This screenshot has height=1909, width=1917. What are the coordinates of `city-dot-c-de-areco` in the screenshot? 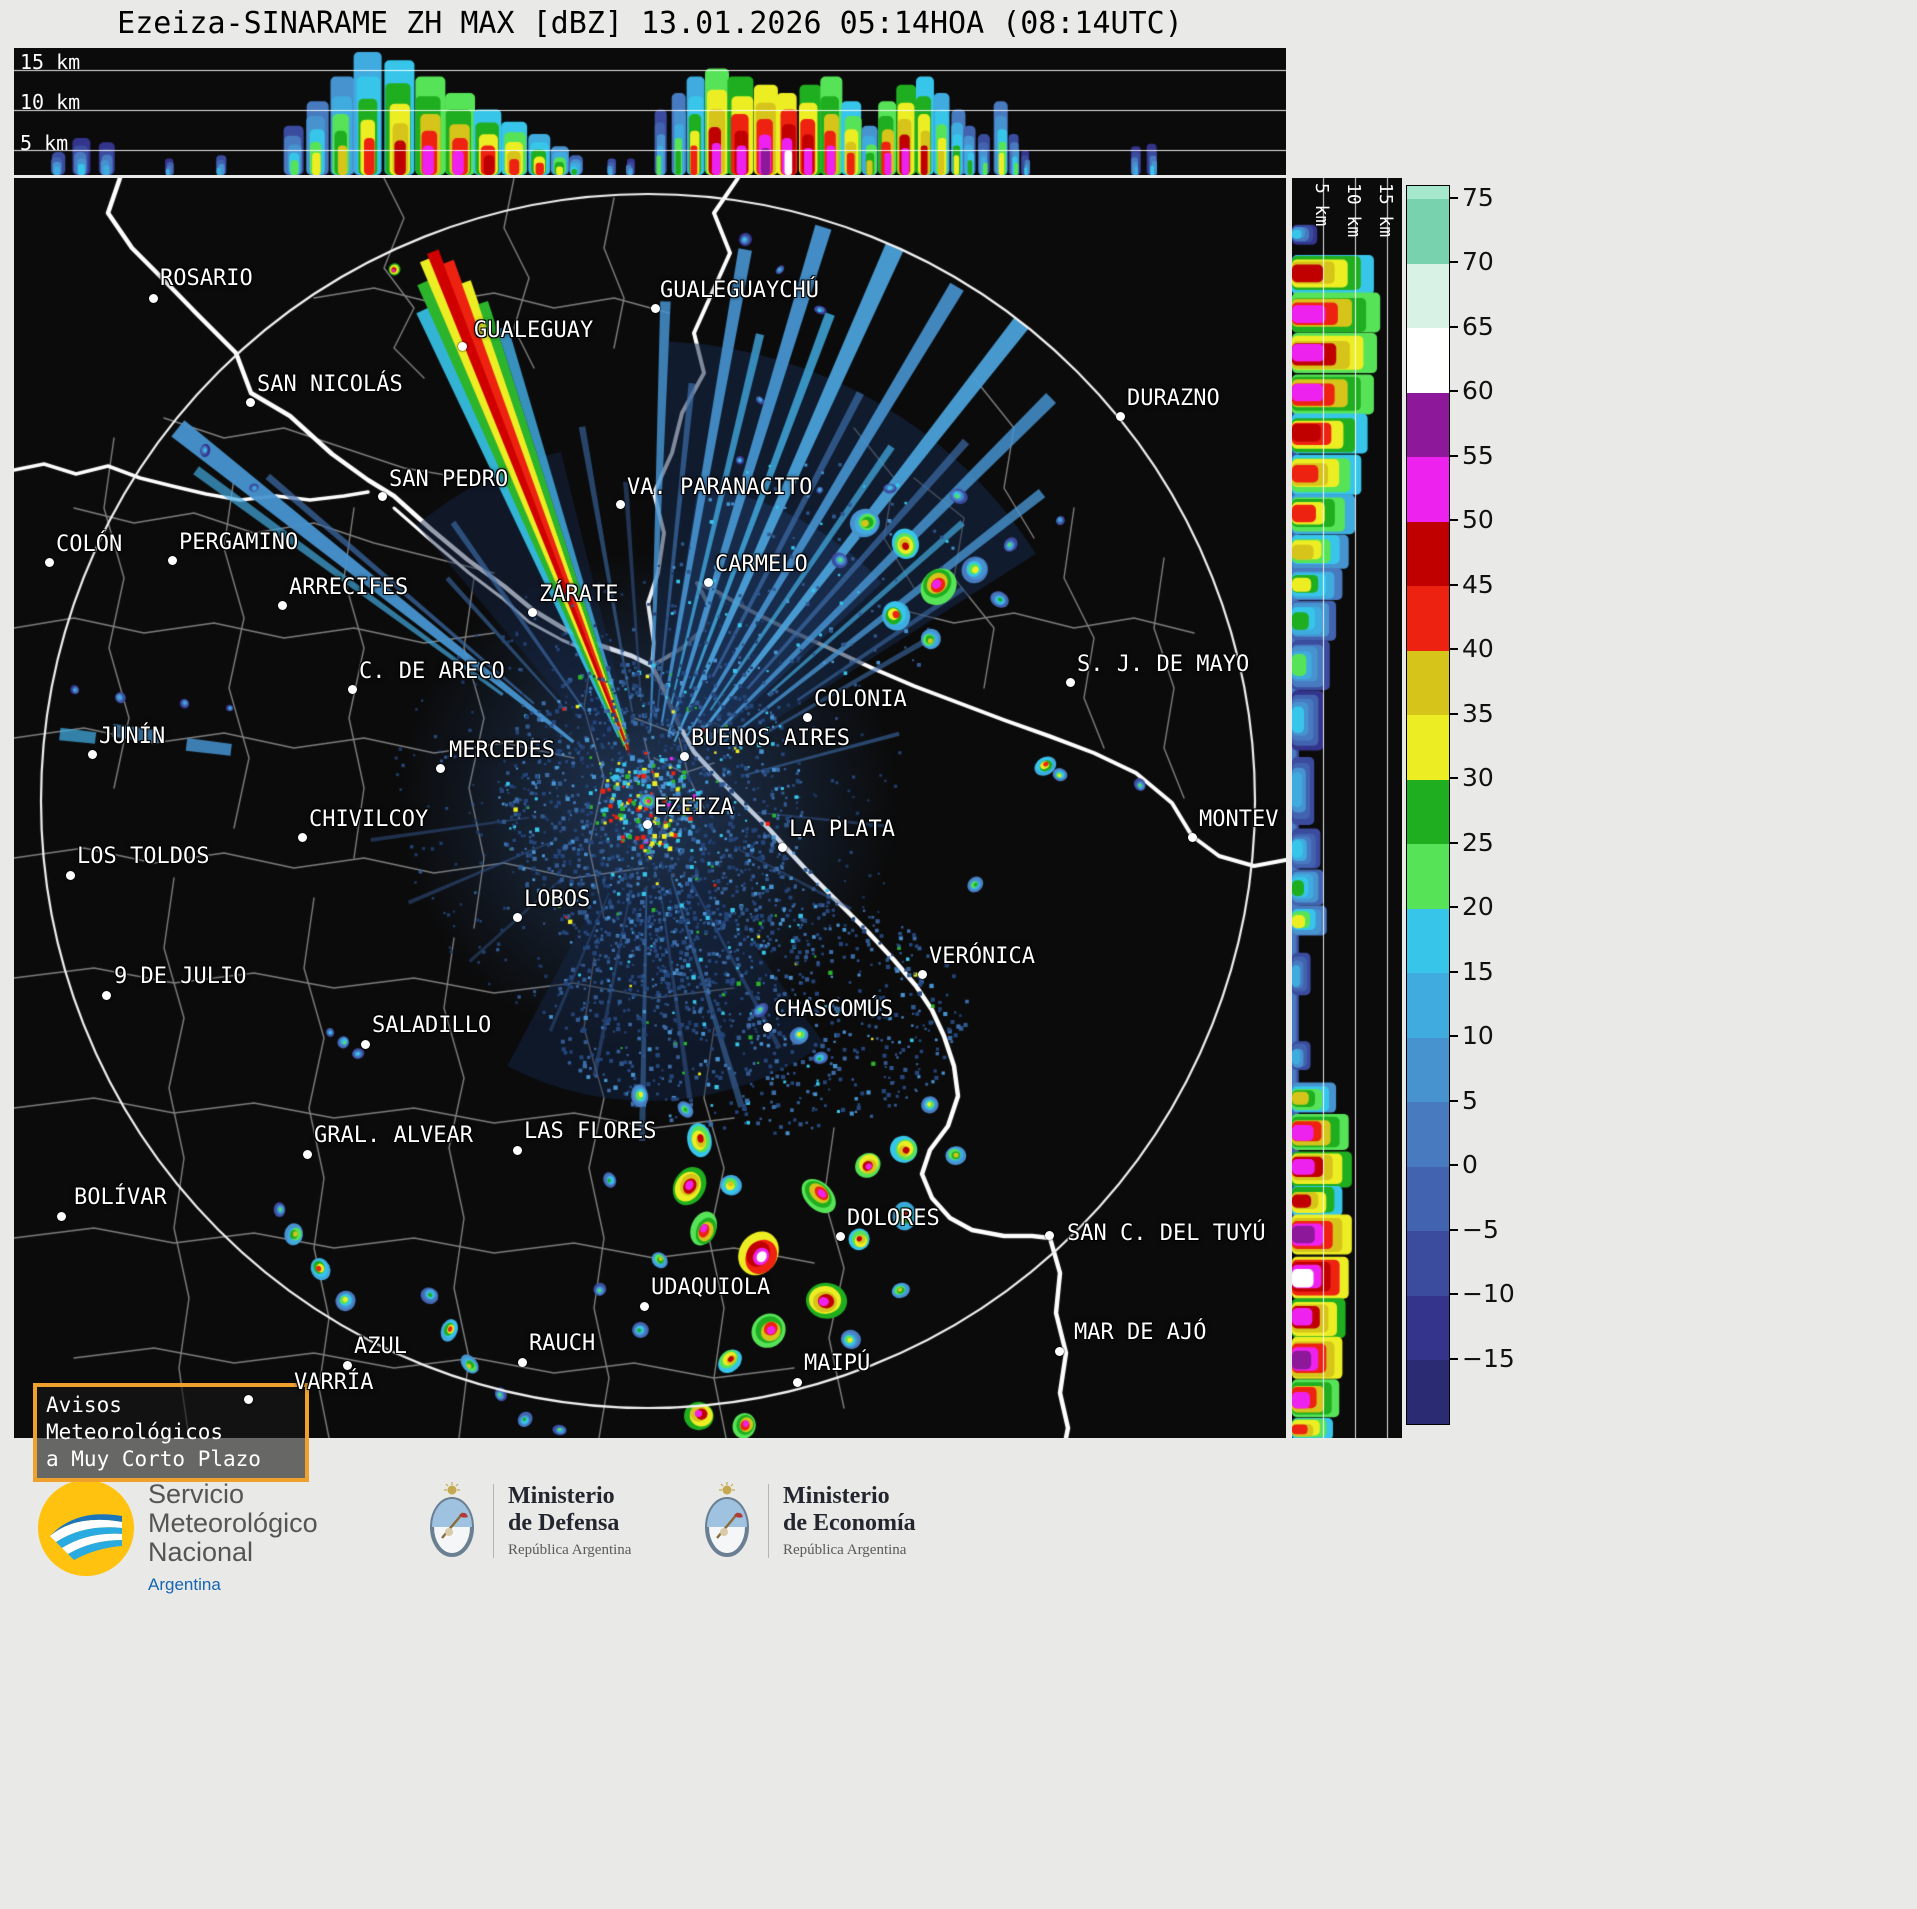 It's located at (352, 689).